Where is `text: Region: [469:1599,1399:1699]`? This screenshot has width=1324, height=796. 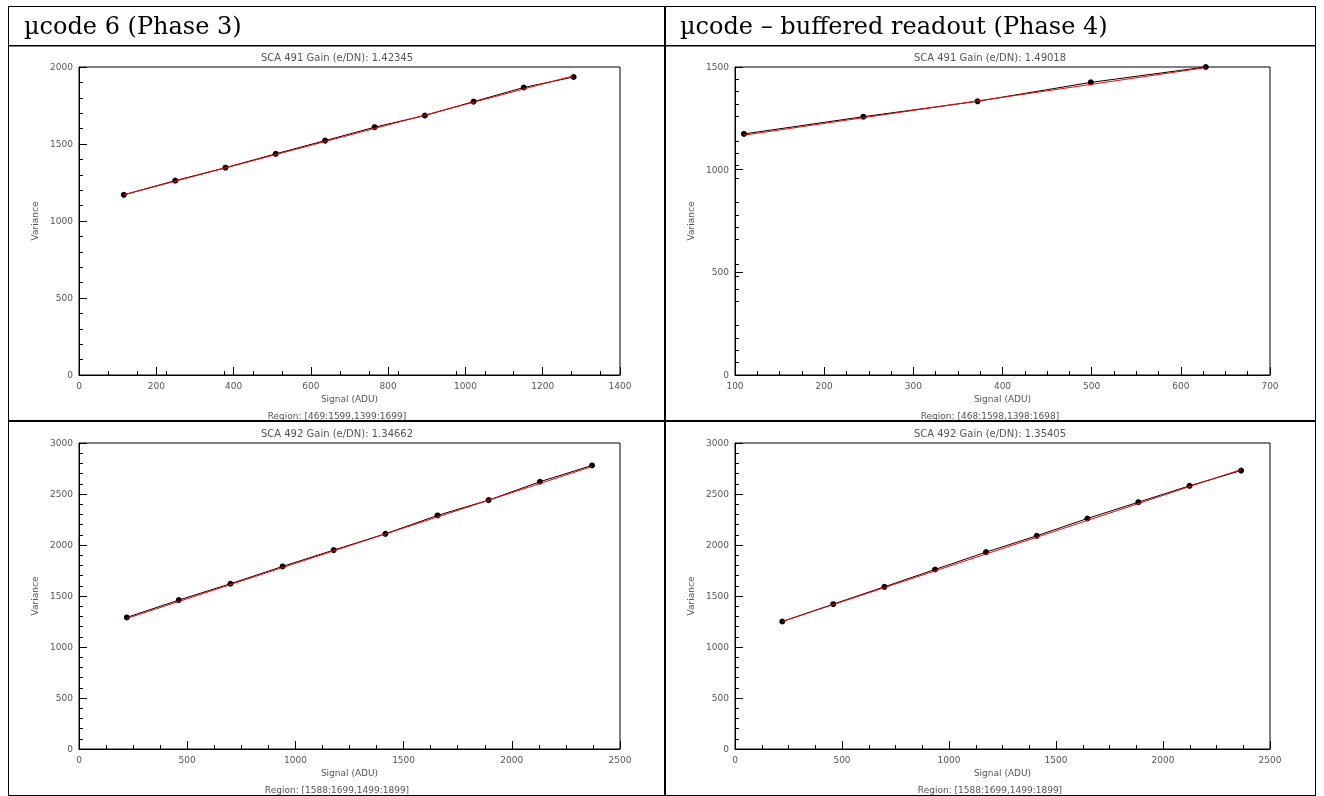
text: Region: [469:1599,1399:1699] is located at coordinates (337, 415).